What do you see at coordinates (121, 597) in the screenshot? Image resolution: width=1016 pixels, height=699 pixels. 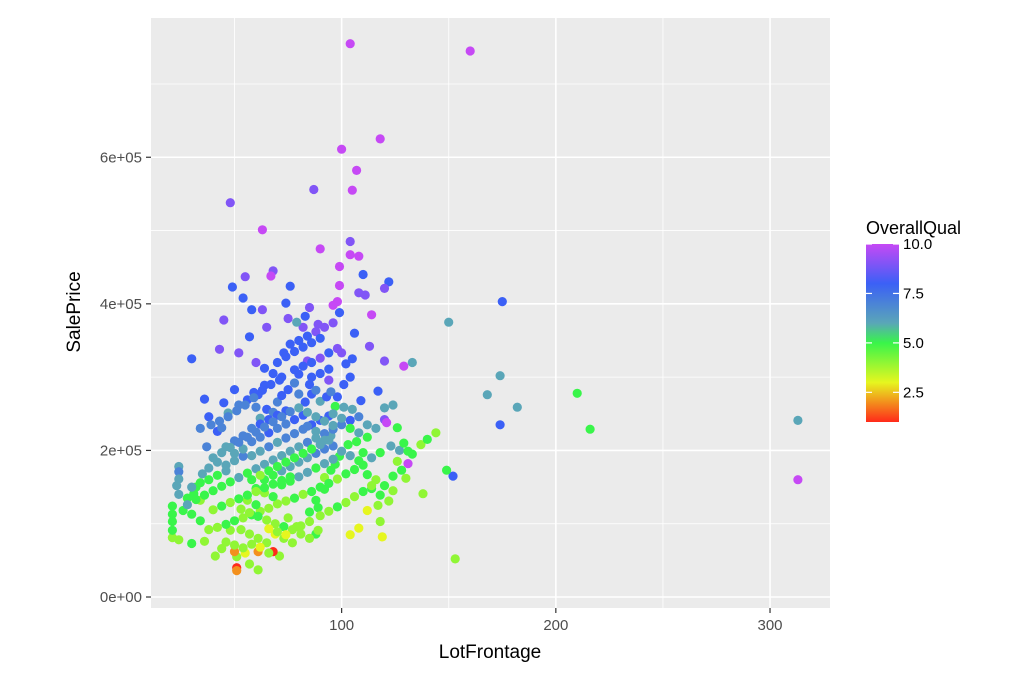 I see `y-tick-label: 0e+00` at bounding box center [121, 597].